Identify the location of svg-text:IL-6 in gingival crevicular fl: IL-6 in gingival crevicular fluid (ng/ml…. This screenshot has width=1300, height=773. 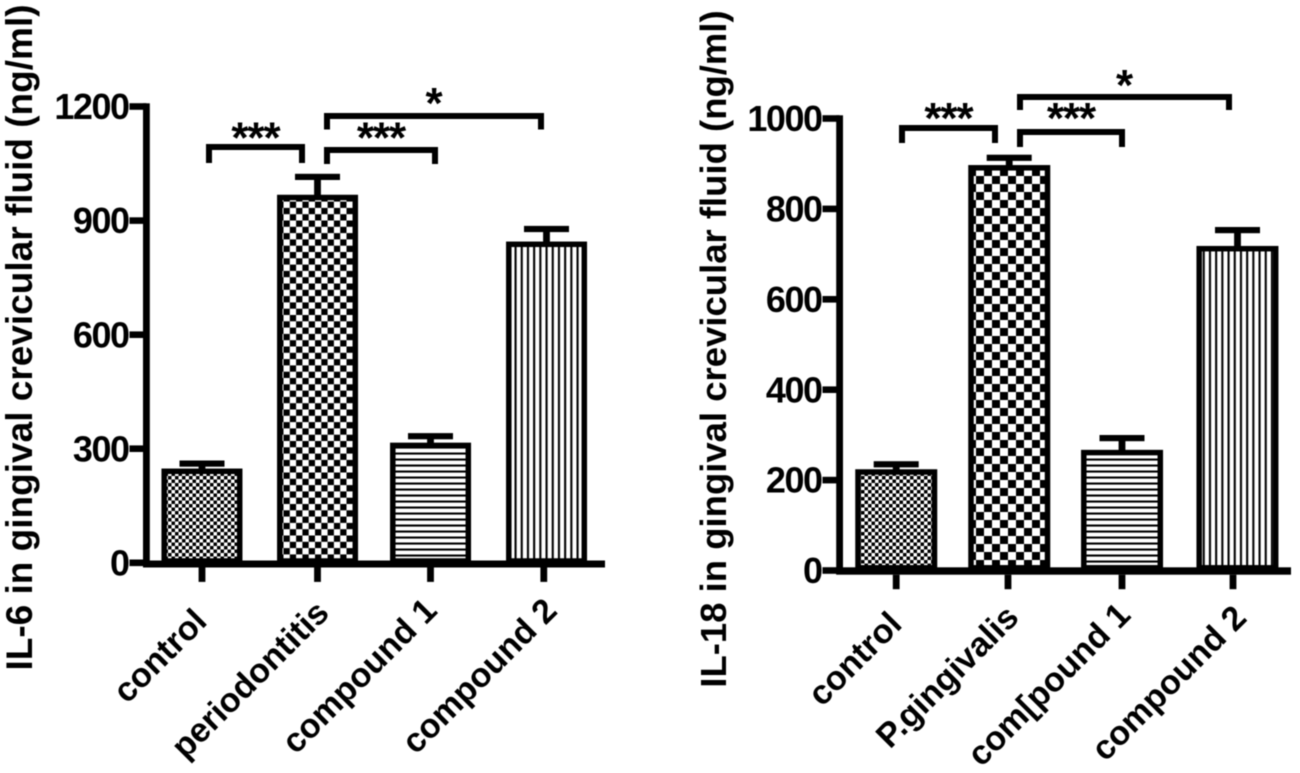
(20, 337).